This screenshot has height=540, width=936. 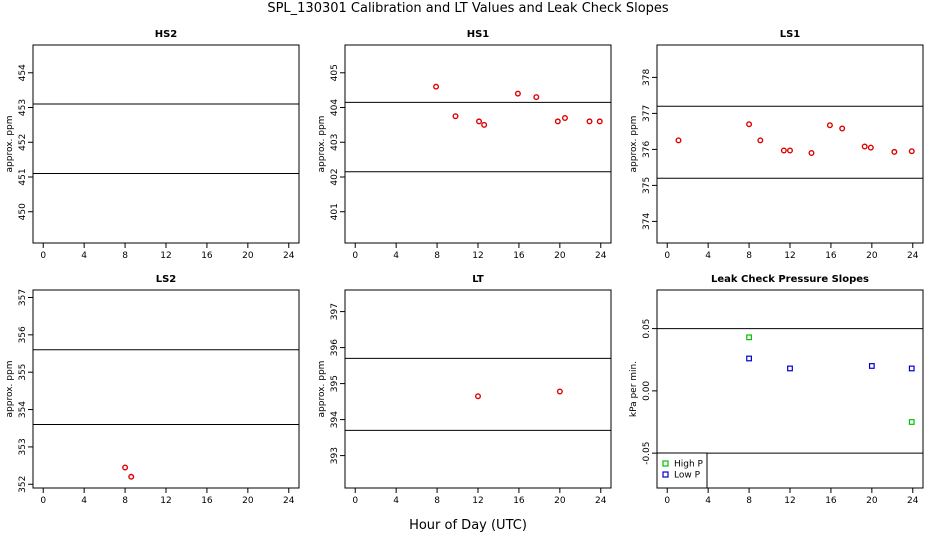 I want to click on panel-hs2: HS2 0 4 8 12 16 20 24 450 451 452 453 454 approx. ppm, so click(x=152, y=145).